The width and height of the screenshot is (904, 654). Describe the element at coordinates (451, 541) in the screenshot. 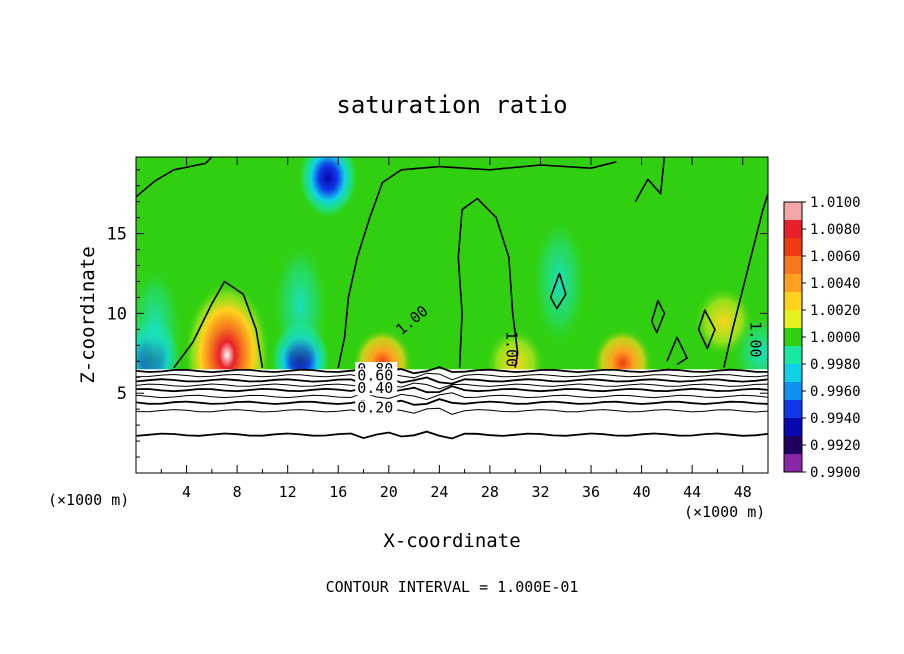

I see `x-axis-title: X-coordinate` at that location.